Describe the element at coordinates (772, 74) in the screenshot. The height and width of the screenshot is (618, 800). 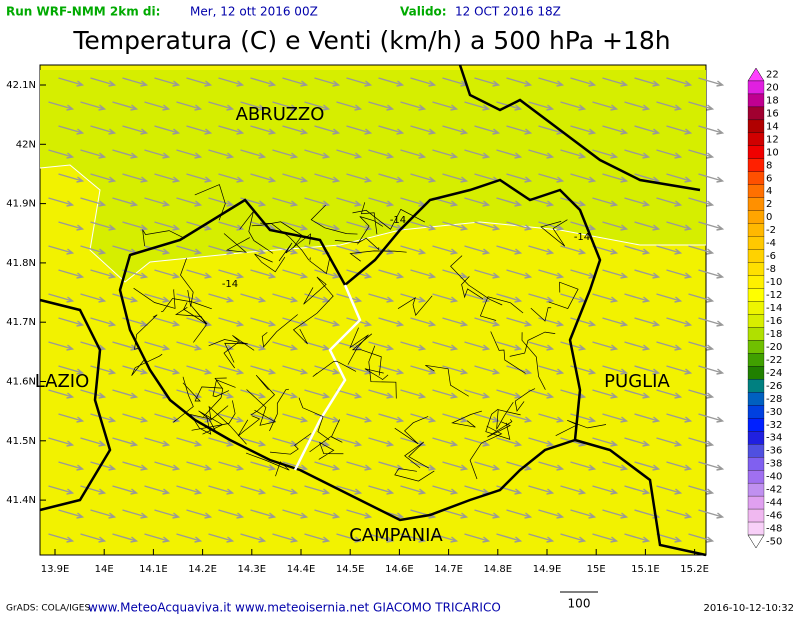
I see `colorbar-label: 22` at that location.